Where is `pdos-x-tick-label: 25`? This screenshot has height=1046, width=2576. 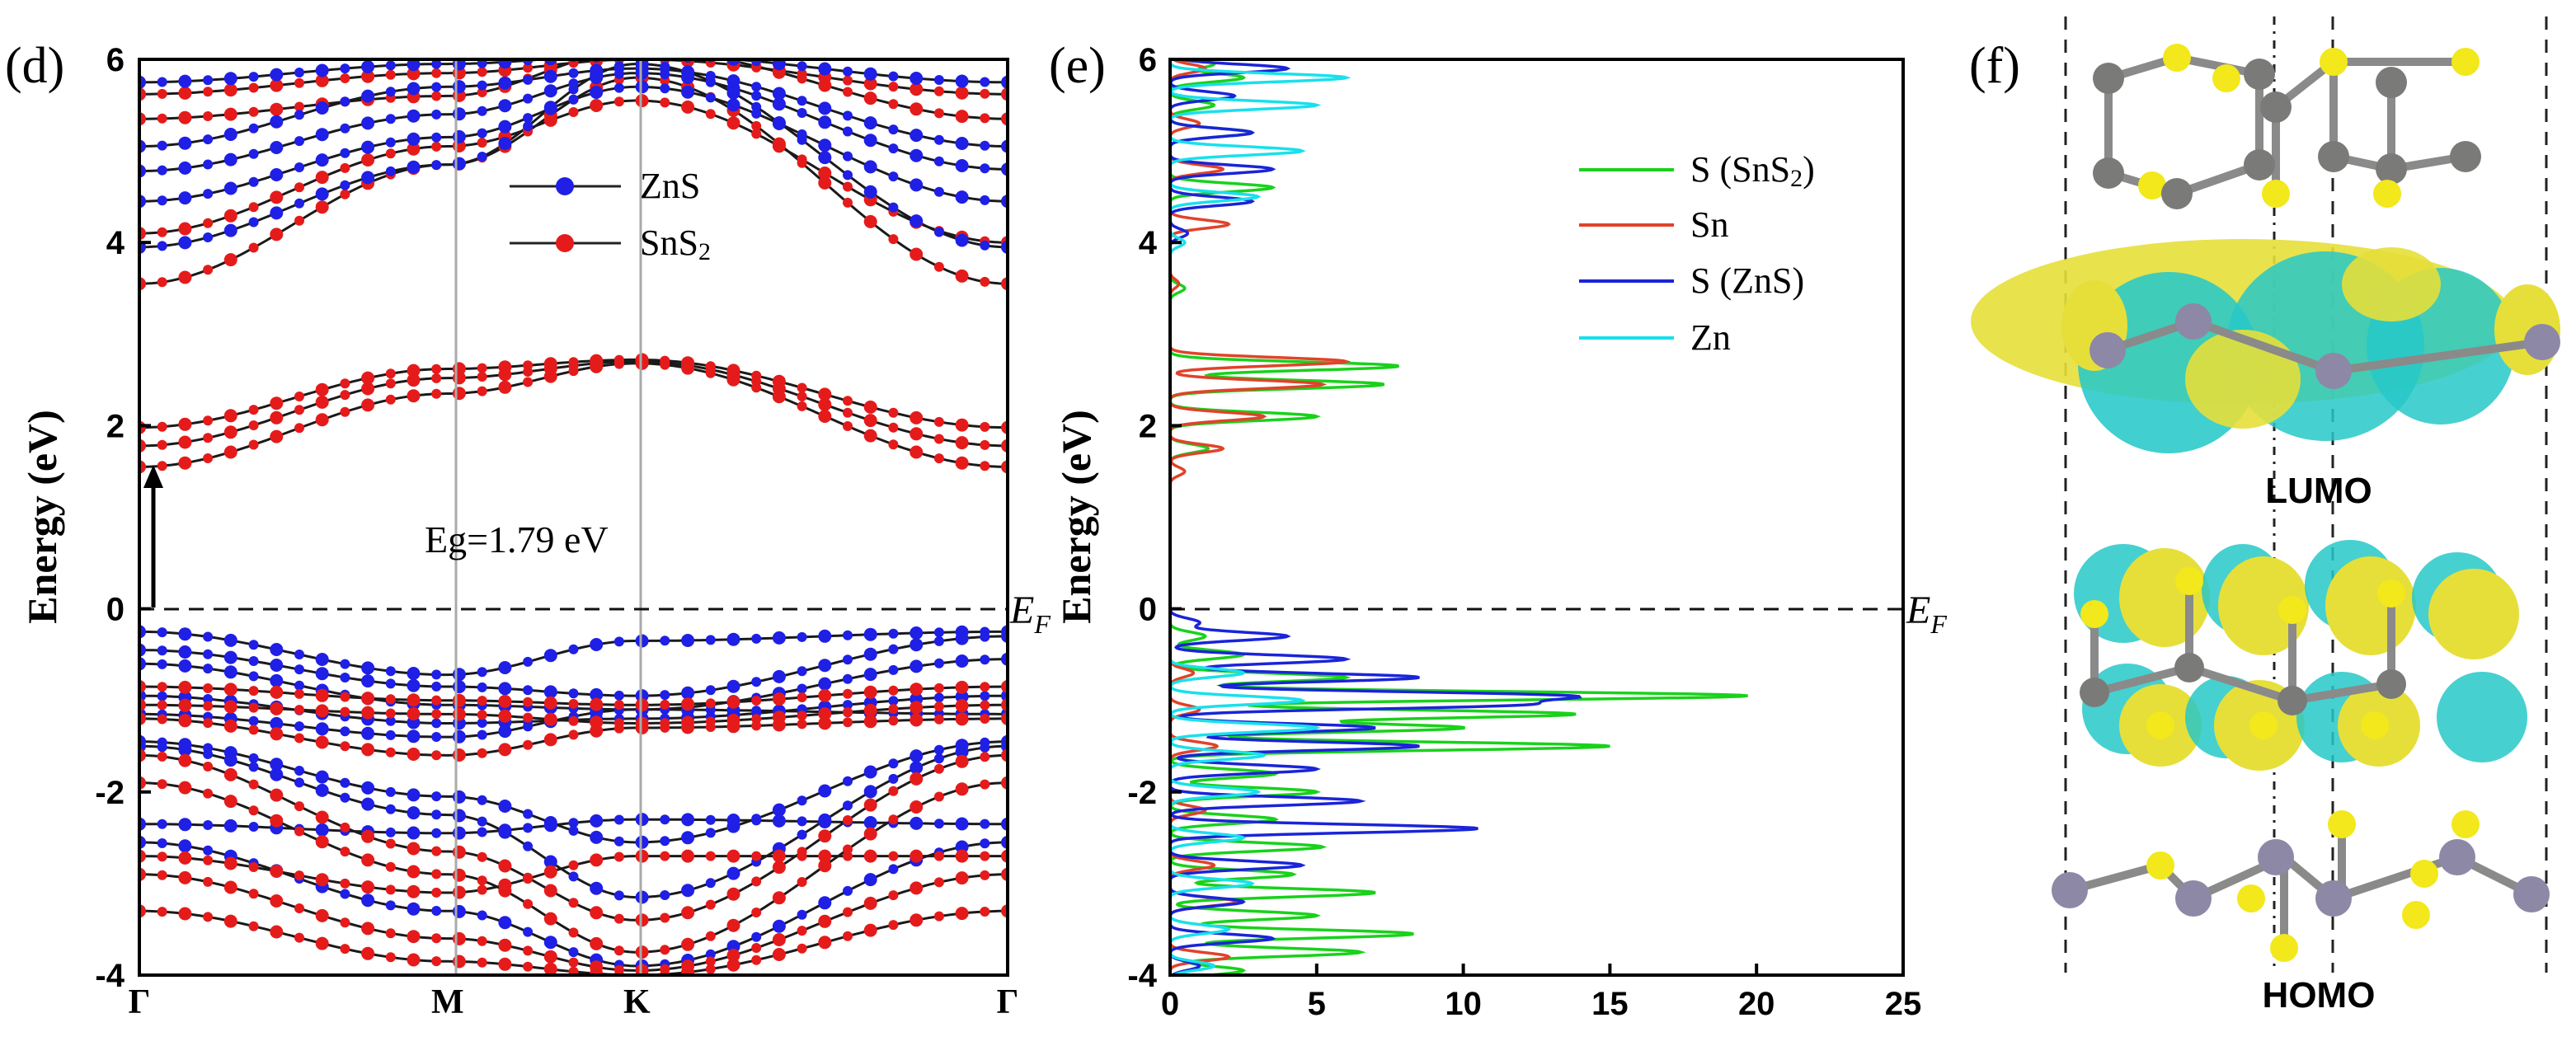
pdos-x-tick-label: 25 is located at coordinates (1903, 1004).